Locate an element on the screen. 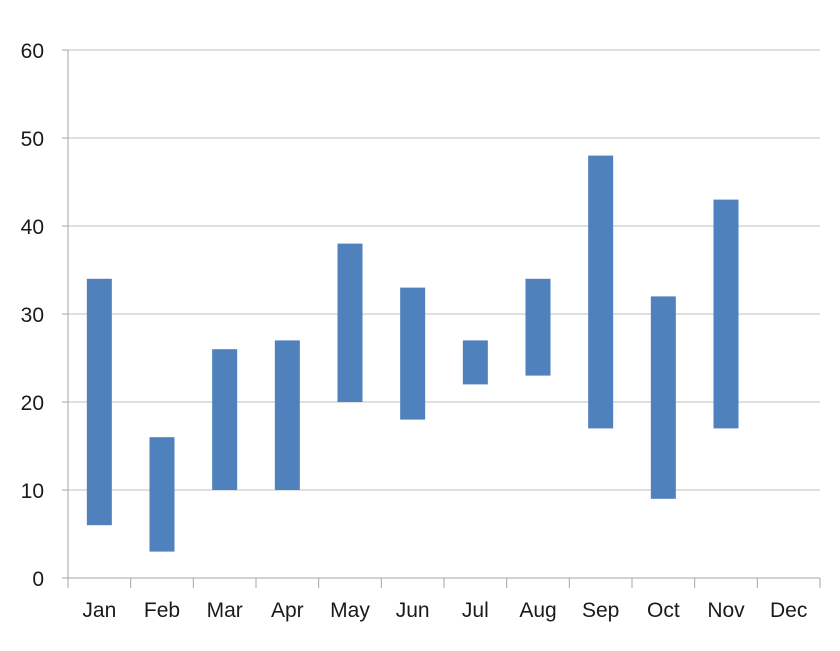 Image resolution: width=840 pixels, height=651 pixels. y-tick-label: 20 is located at coordinates (32, 403).